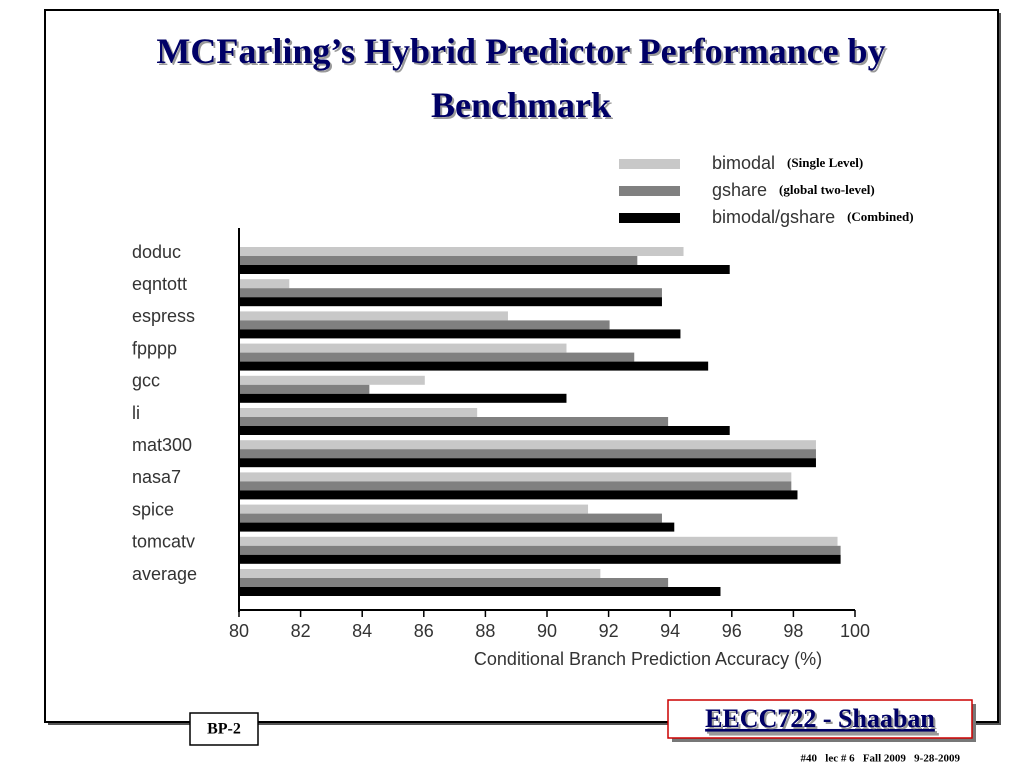 This screenshot has width=1024, height=768. I want to click on y-tick-label: doduc, so click(156, 252).